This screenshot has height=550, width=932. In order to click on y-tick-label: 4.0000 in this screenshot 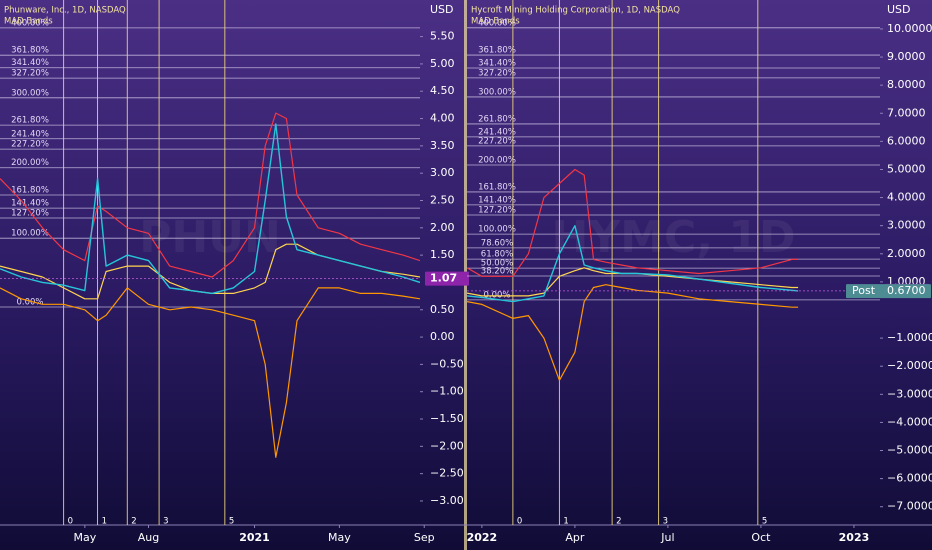, I will do `click(906, 197)`.